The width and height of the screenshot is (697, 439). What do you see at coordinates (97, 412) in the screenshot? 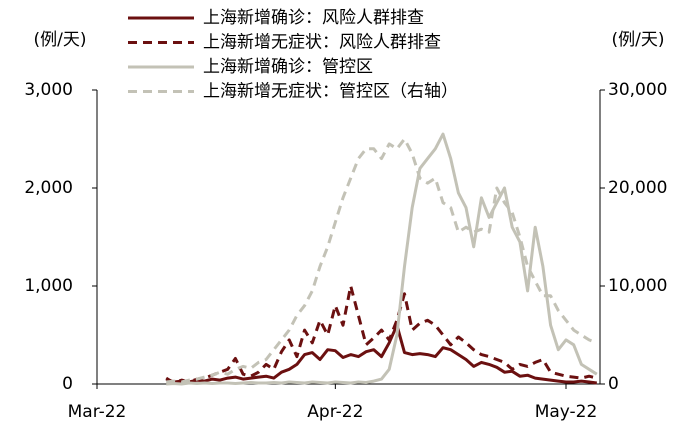
I see `x-tick-label: Mar-22` at bounding box center [97, 412].